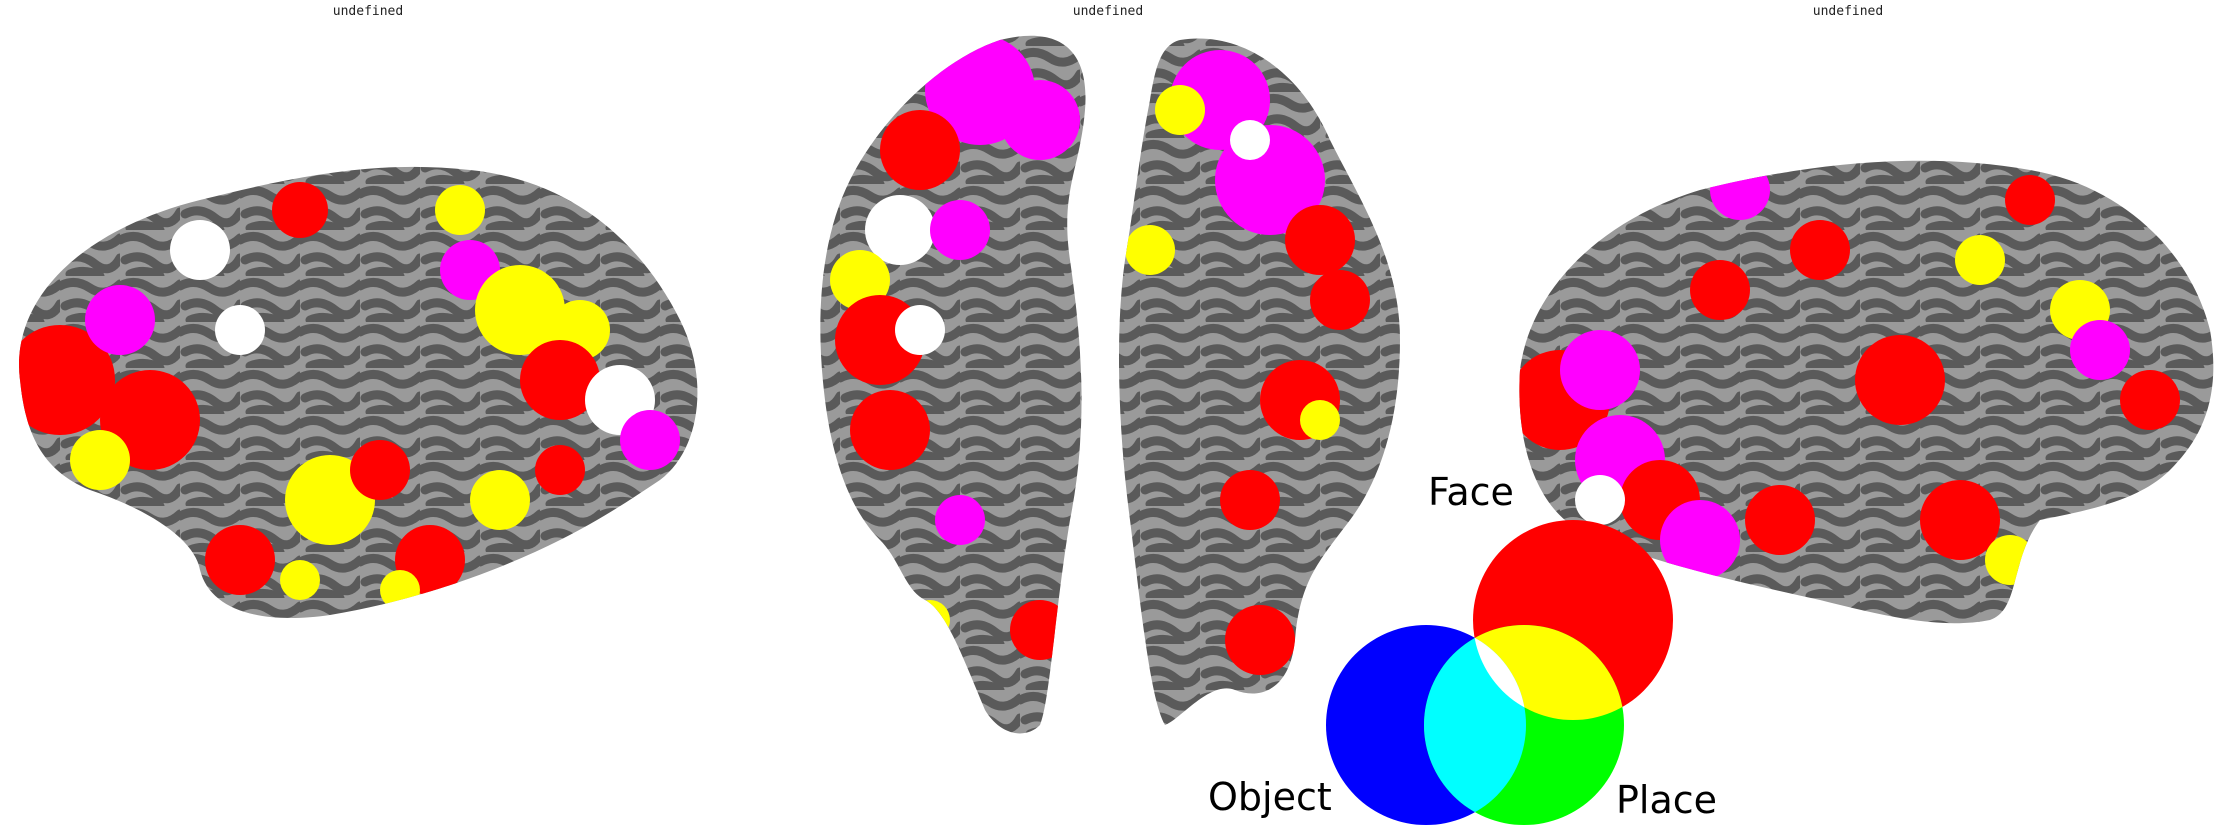  What do you see at coordinates (368, 11) in the screenshot?
I see `panel-title-left: undefined` at bounding box center [368, 11].